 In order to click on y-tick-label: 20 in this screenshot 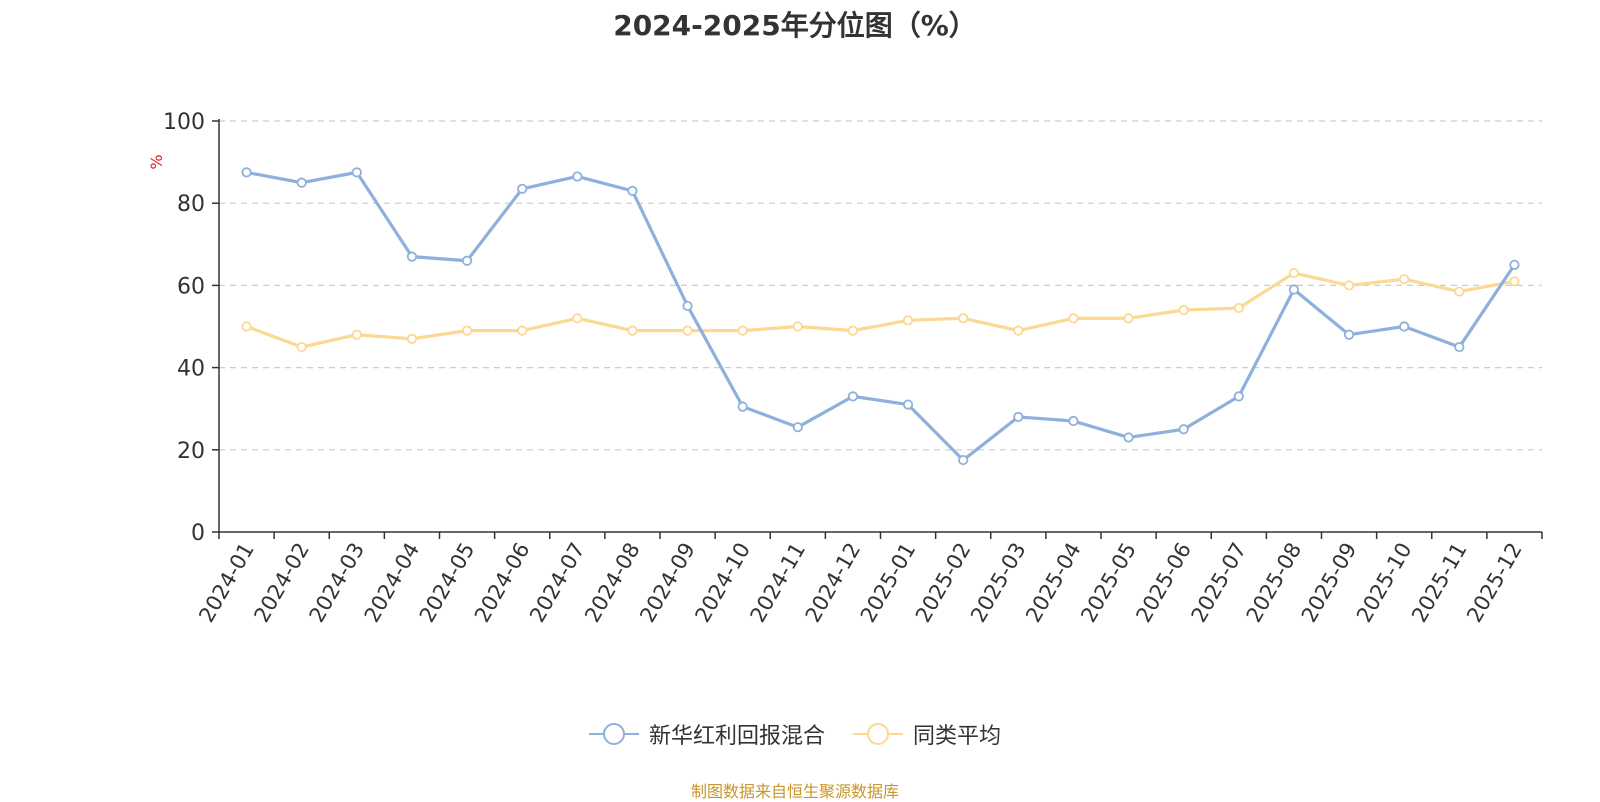, I will do `click(191, 451)`.